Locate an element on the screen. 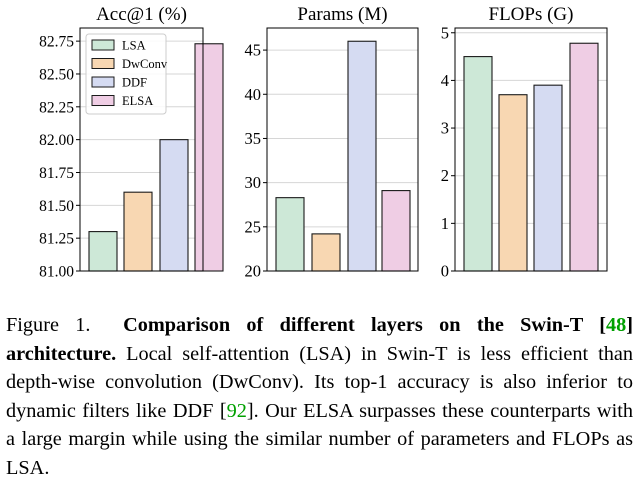  legend-swatch-dwconv is located at coordinates (103, 63).